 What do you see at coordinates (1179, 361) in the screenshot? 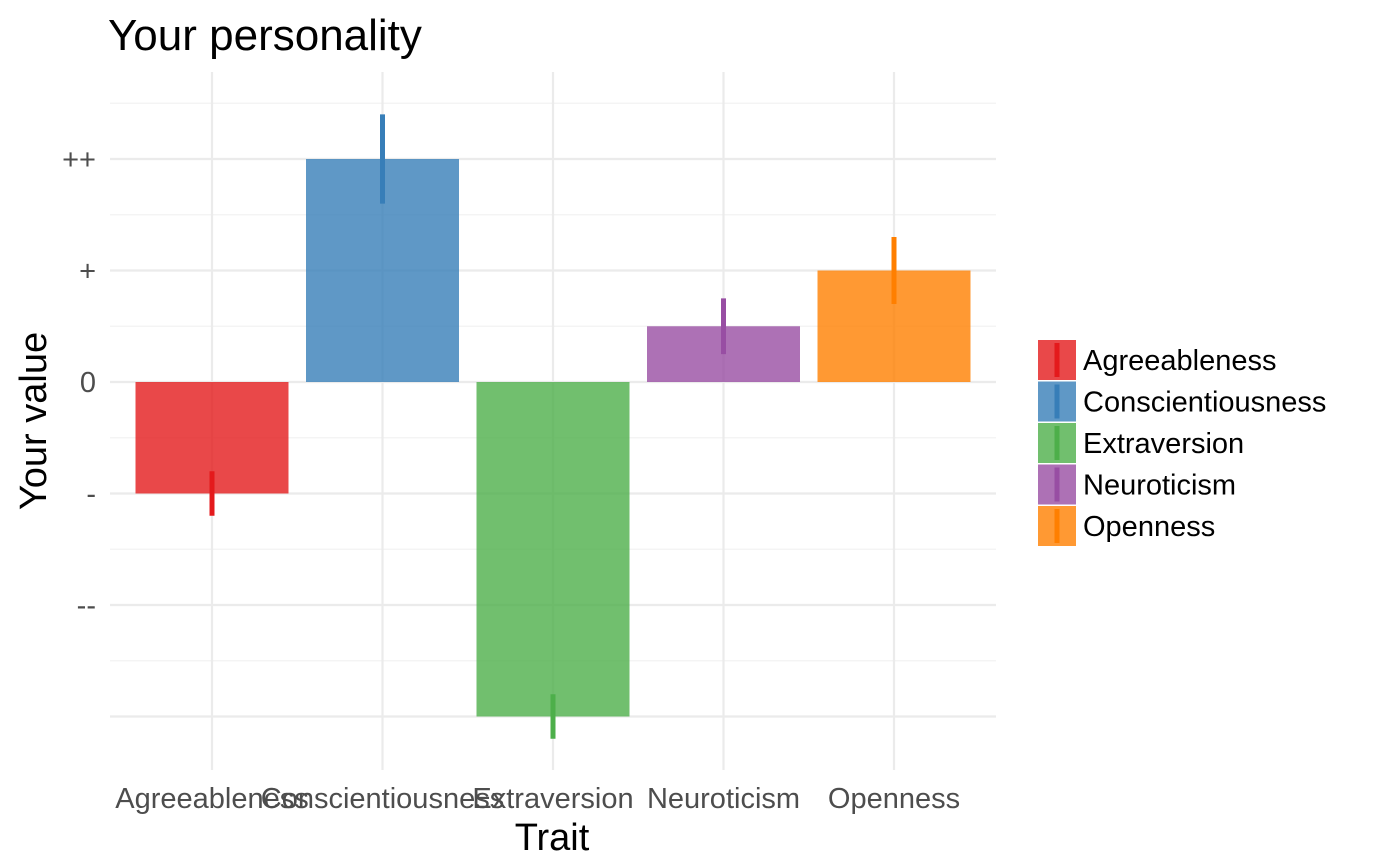
I see `legend-label: Agreeableness` at bounding box center [1179, 361].